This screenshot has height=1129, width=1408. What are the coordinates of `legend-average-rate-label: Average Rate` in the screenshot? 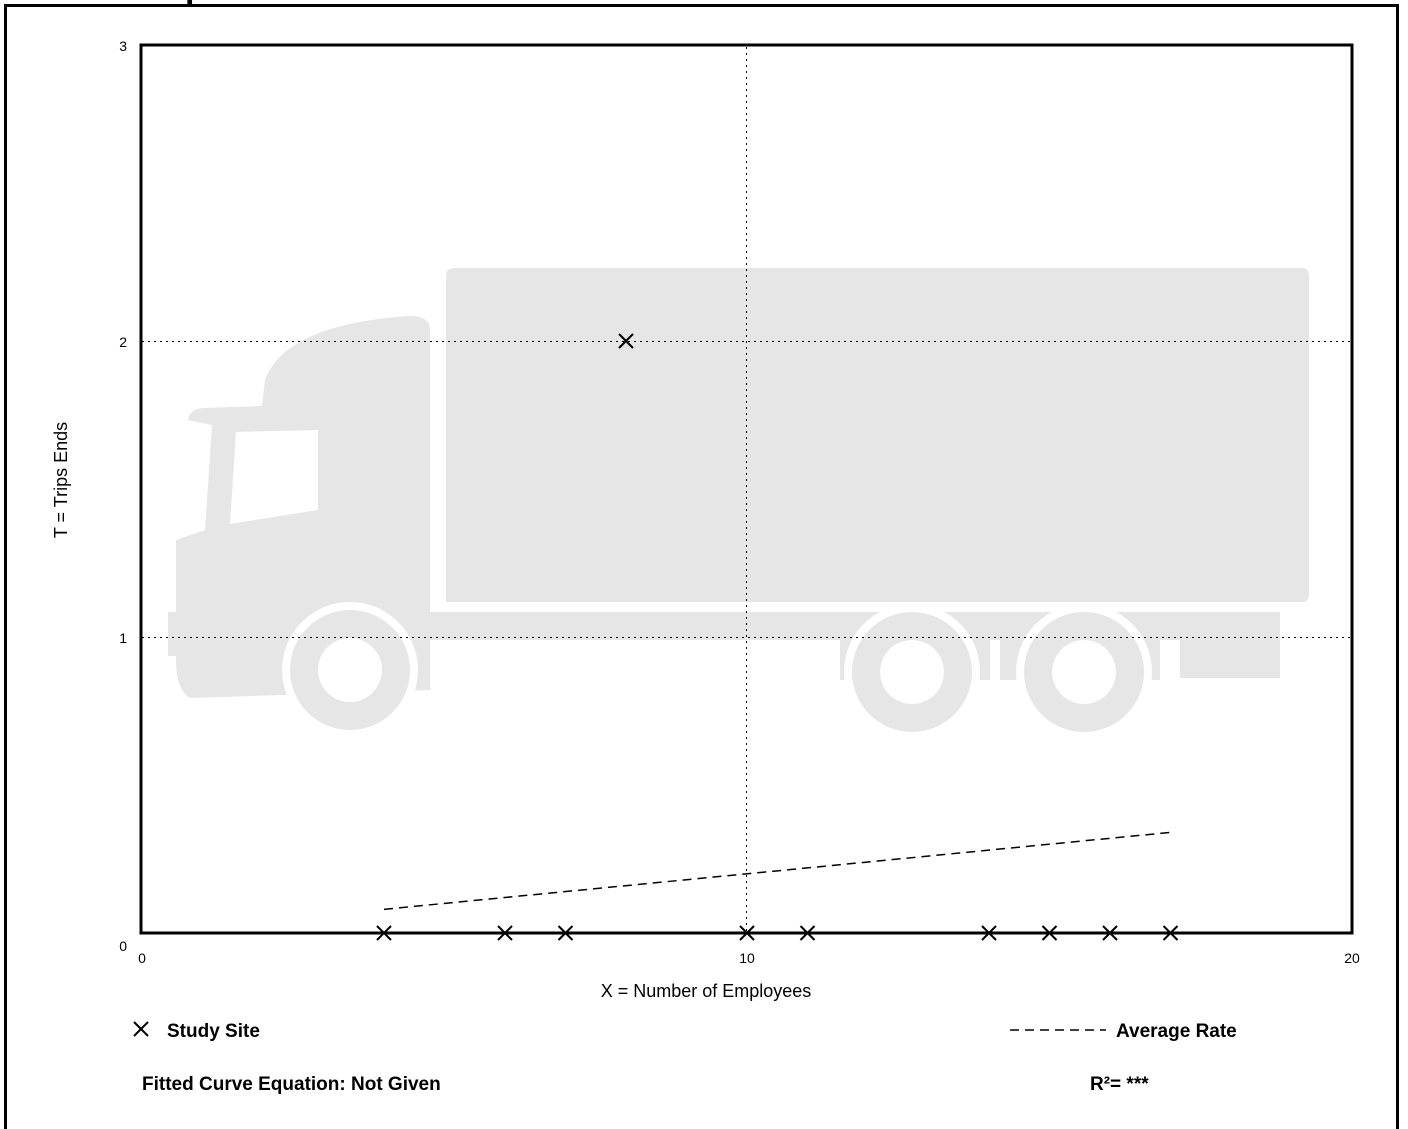 It's located at (1176, 1031).